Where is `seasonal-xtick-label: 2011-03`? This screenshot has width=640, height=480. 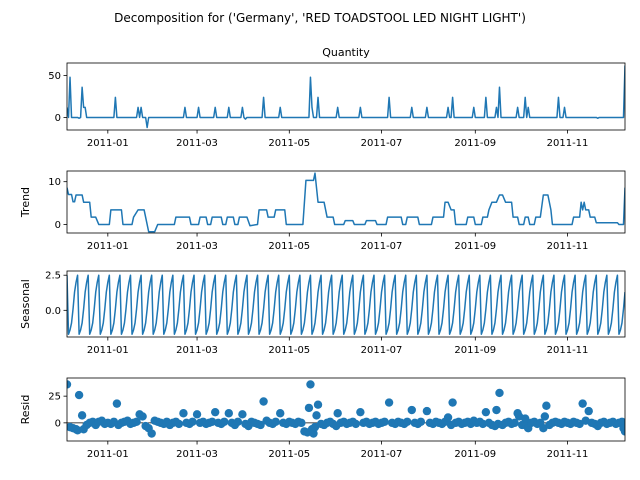
seasonal-xtick-label: 2011-03 is located at coordinates (197, 350).